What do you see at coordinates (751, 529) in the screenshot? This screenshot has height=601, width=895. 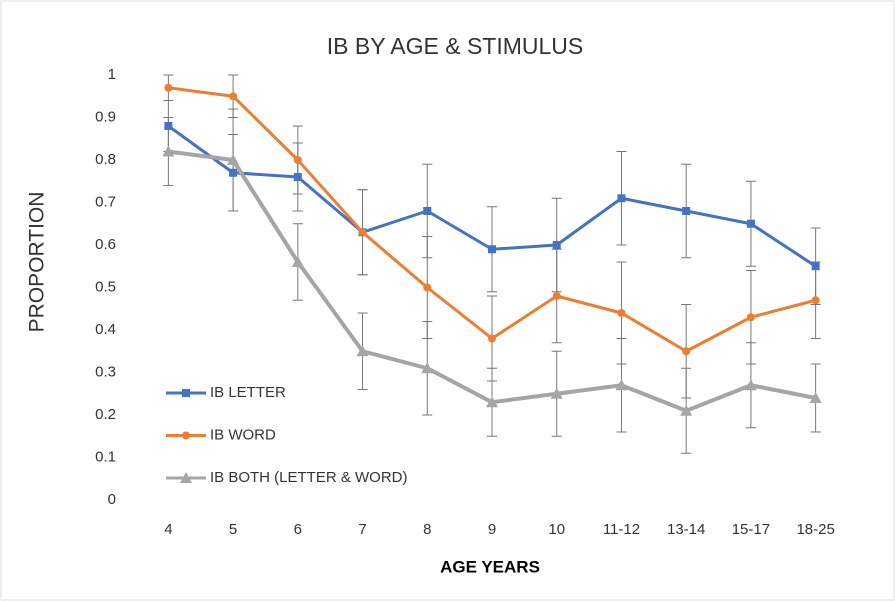 I see `x-tick-label: 15-17` at bounding box center [751, 529].